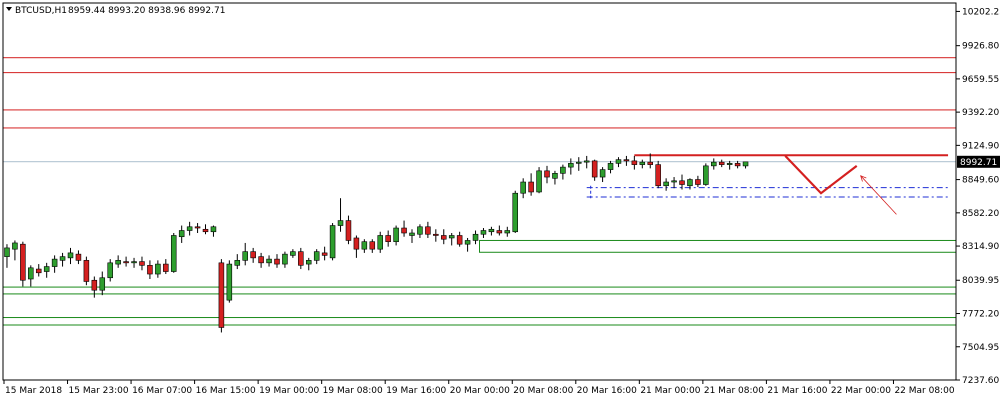 The width and height of the screenshot is (1000, 400). I want to click on drawings-layer, so click(840, 185).